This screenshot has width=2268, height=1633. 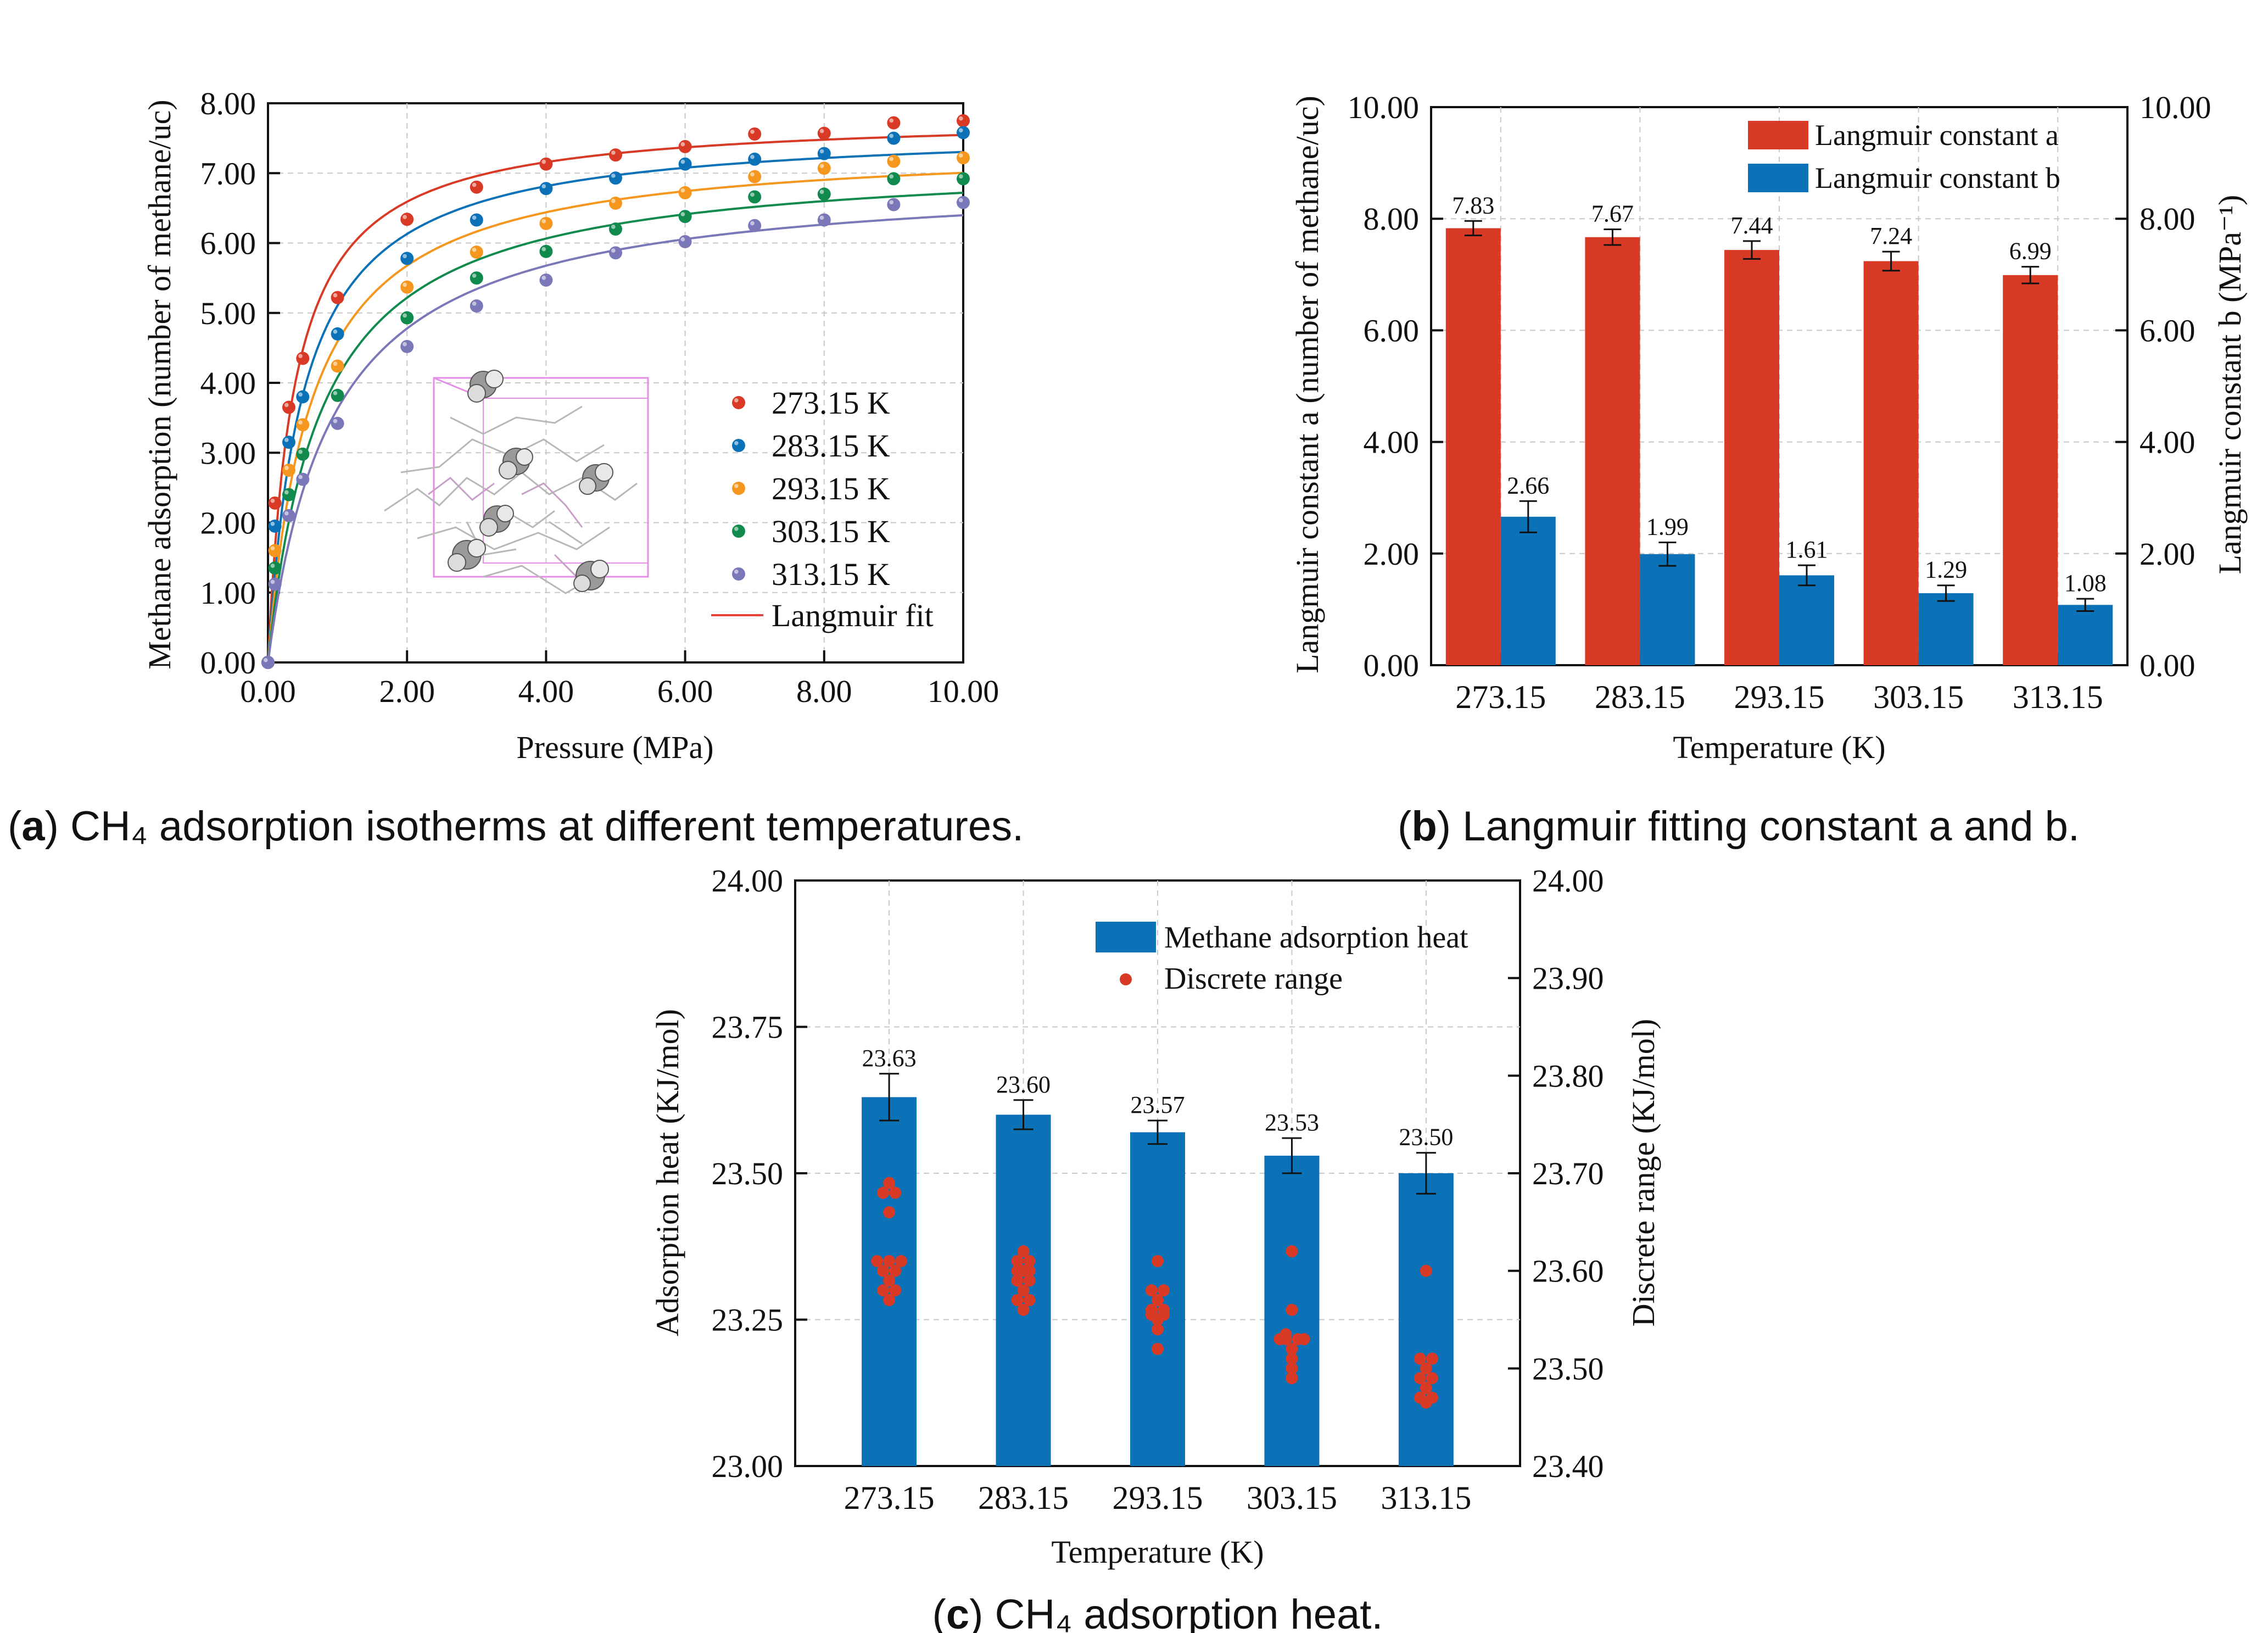 I want to click on data-point-29315K-1-highlight, so click(x=272, y=548).